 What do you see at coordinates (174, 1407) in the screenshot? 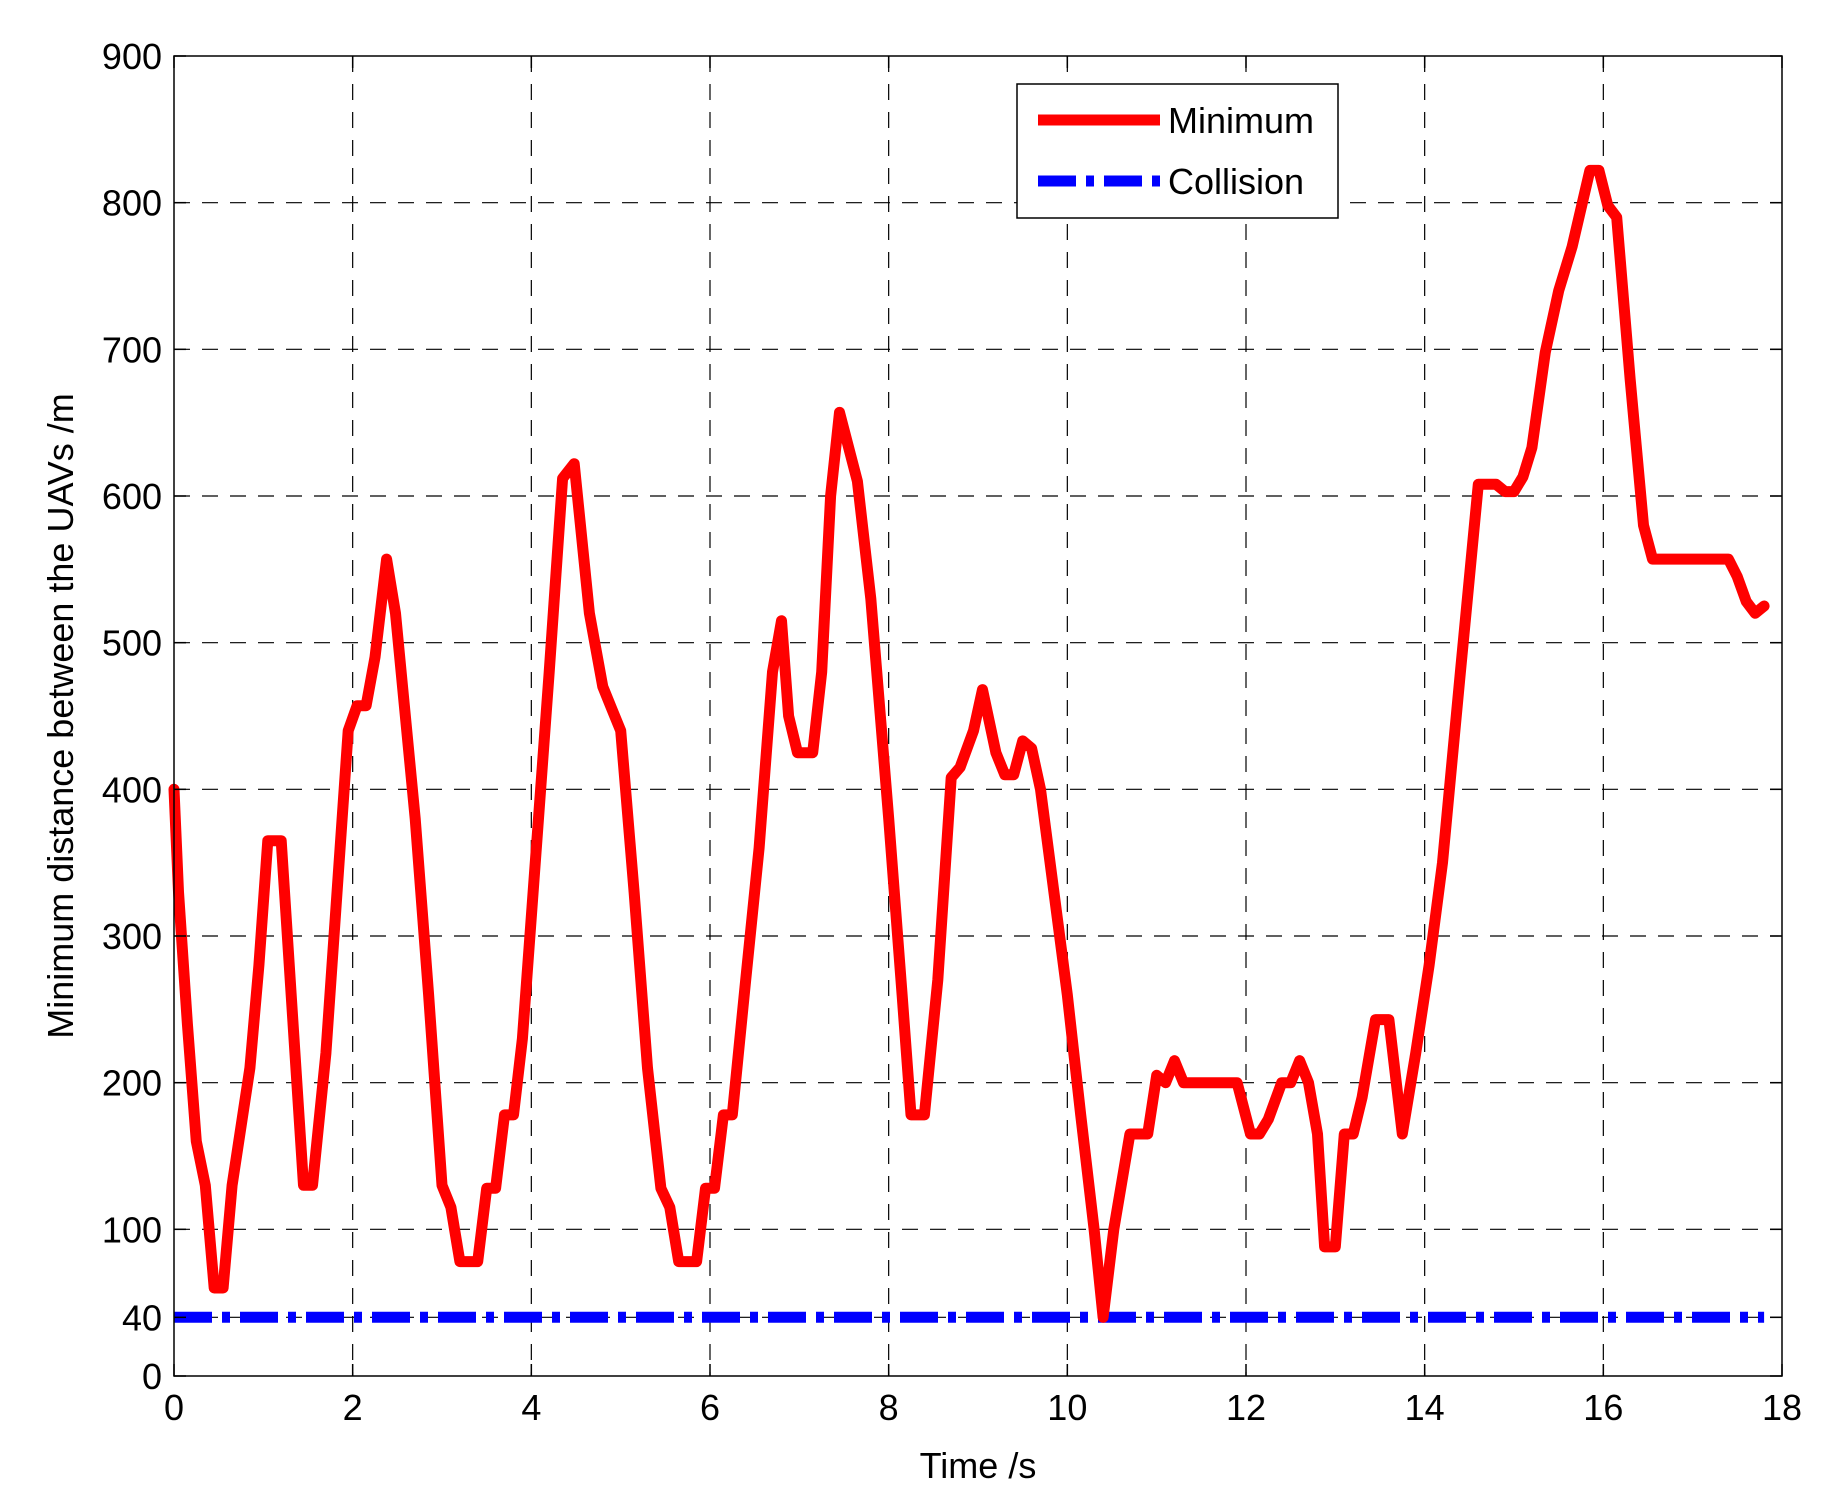
I see `x-tick-label: 0` at bounding box center [174, 1407].